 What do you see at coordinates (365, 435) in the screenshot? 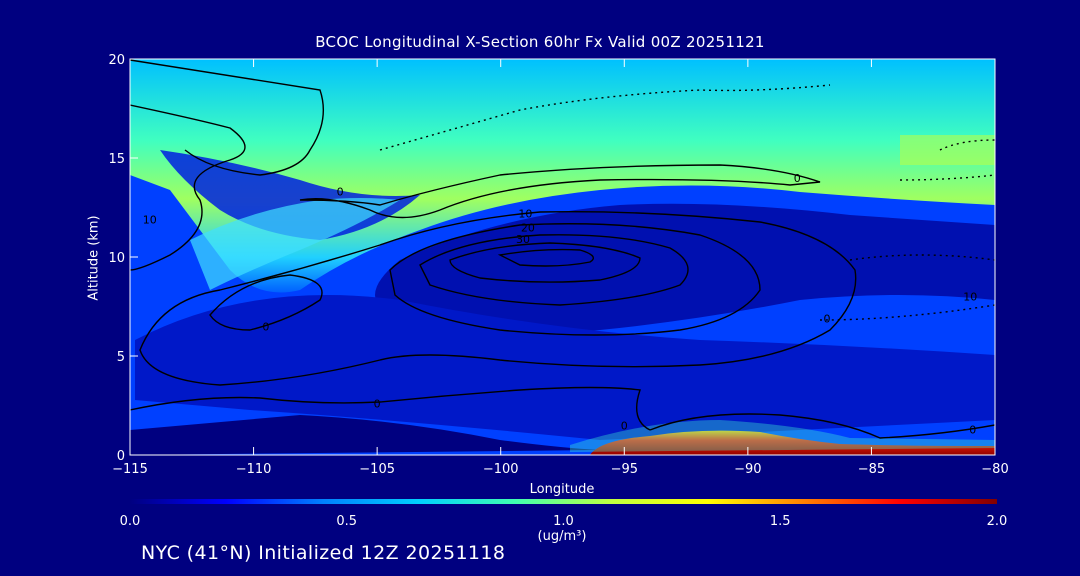
I see `ground-mask` at bounding box center [365, 435].